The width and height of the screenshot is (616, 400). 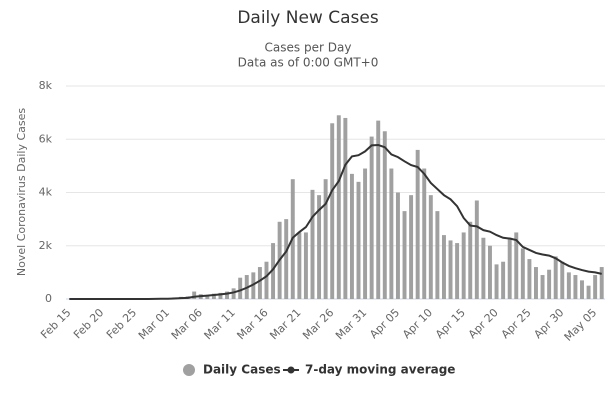 I want to click on x-tick-label: Mar 31, so click(x=351, y=324).